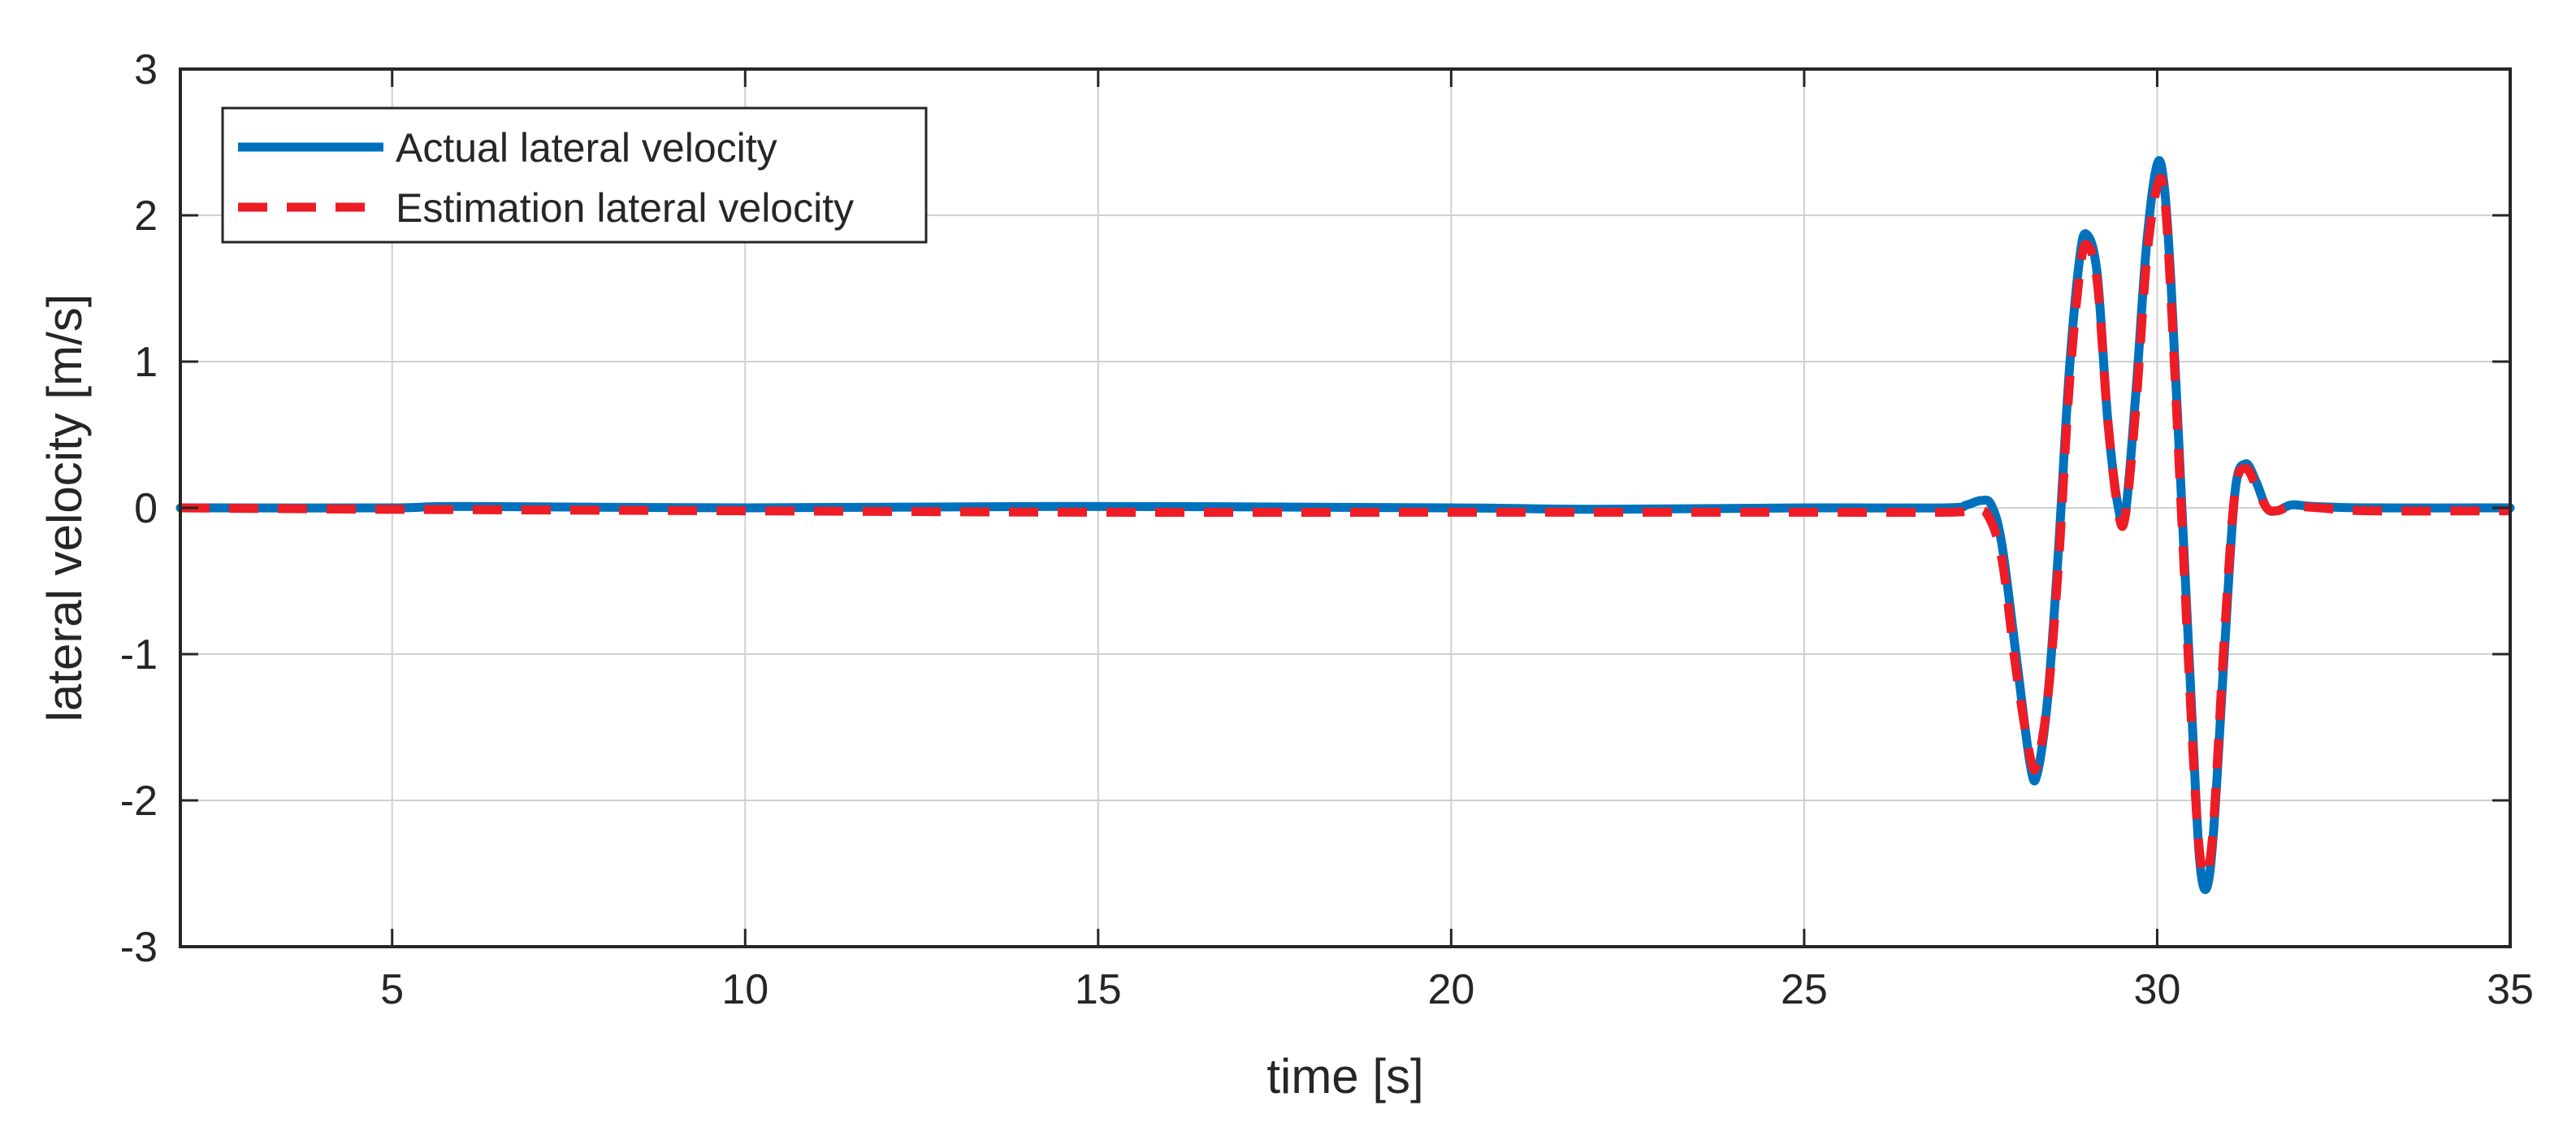  Describe the element at coordinates (1098, 990) in the screenshot. I see `x-tick-label: 15` at that location.